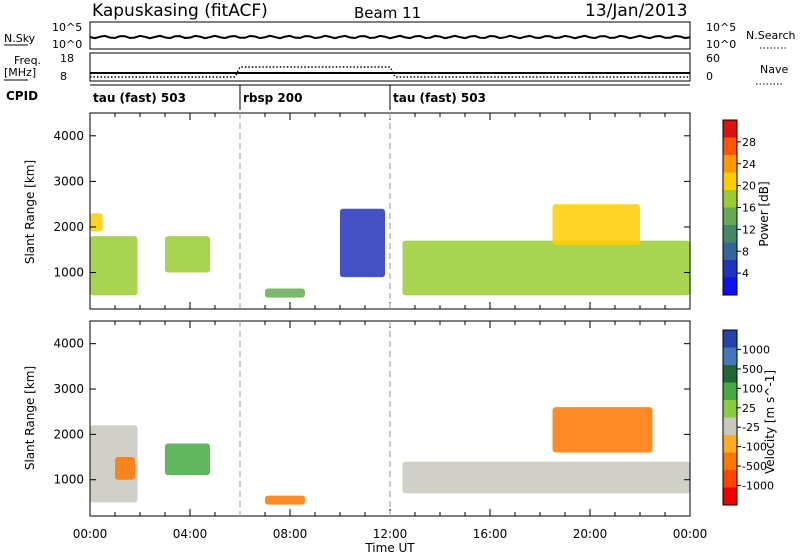 The height and width of the screenshot is (554, 800). I want to click on x-tick-label: 12:00, so click(390, 534).